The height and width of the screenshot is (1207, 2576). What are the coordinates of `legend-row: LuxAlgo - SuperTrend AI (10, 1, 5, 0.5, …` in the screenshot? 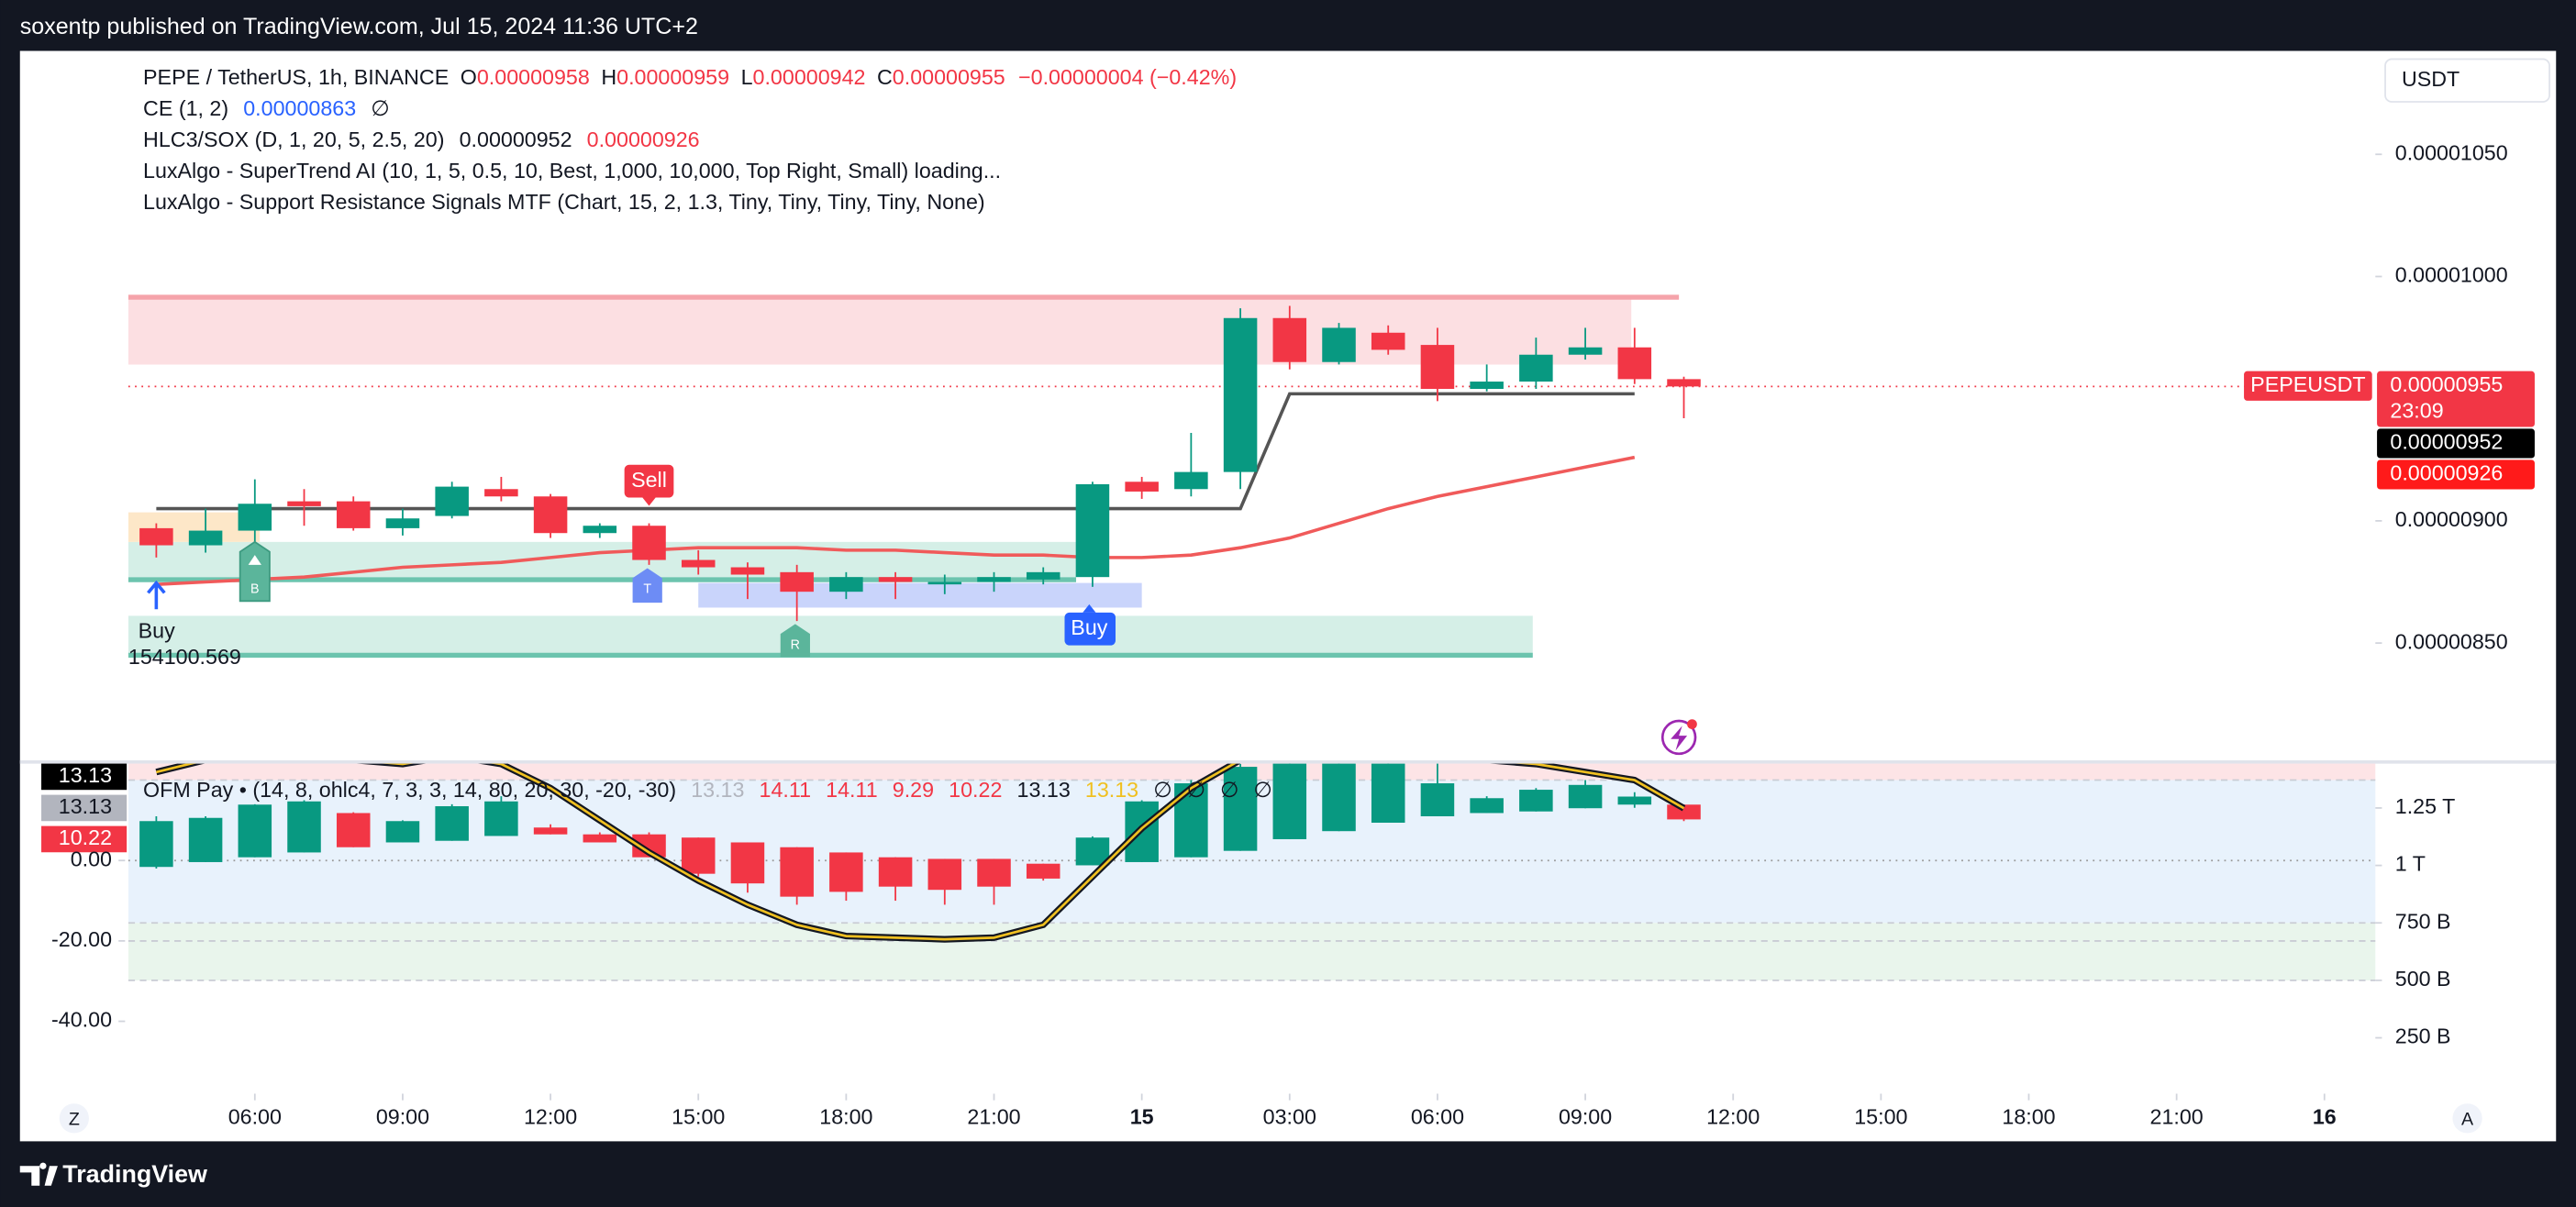 It's located at (572, 171).